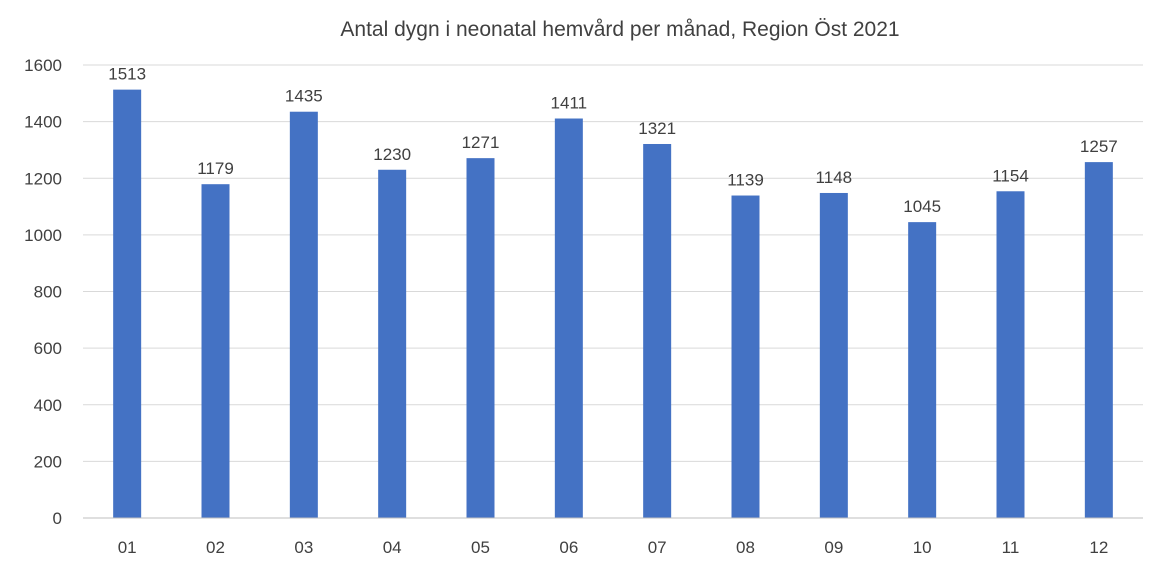 The height and width of the screenshot is (581, 1153). Describe the element at coordinates (745, 547) in the screenshot. I see `x-tick-label-08: 08` at that location.